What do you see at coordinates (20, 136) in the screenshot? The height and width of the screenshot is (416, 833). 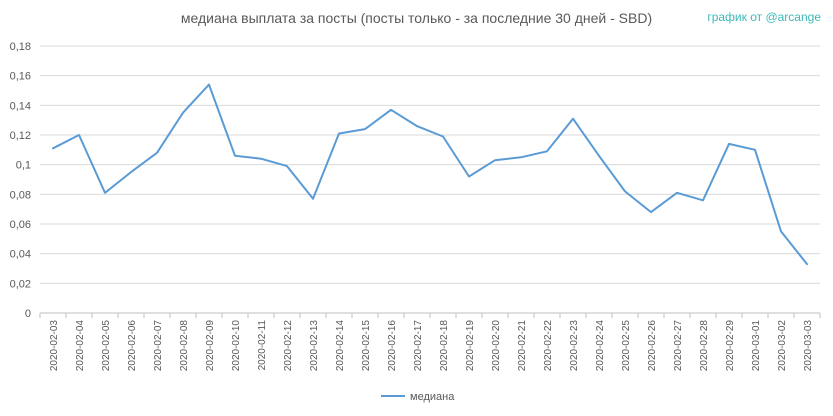 I see `y-tick-label: 0,12` at bounding box center [20, 136].